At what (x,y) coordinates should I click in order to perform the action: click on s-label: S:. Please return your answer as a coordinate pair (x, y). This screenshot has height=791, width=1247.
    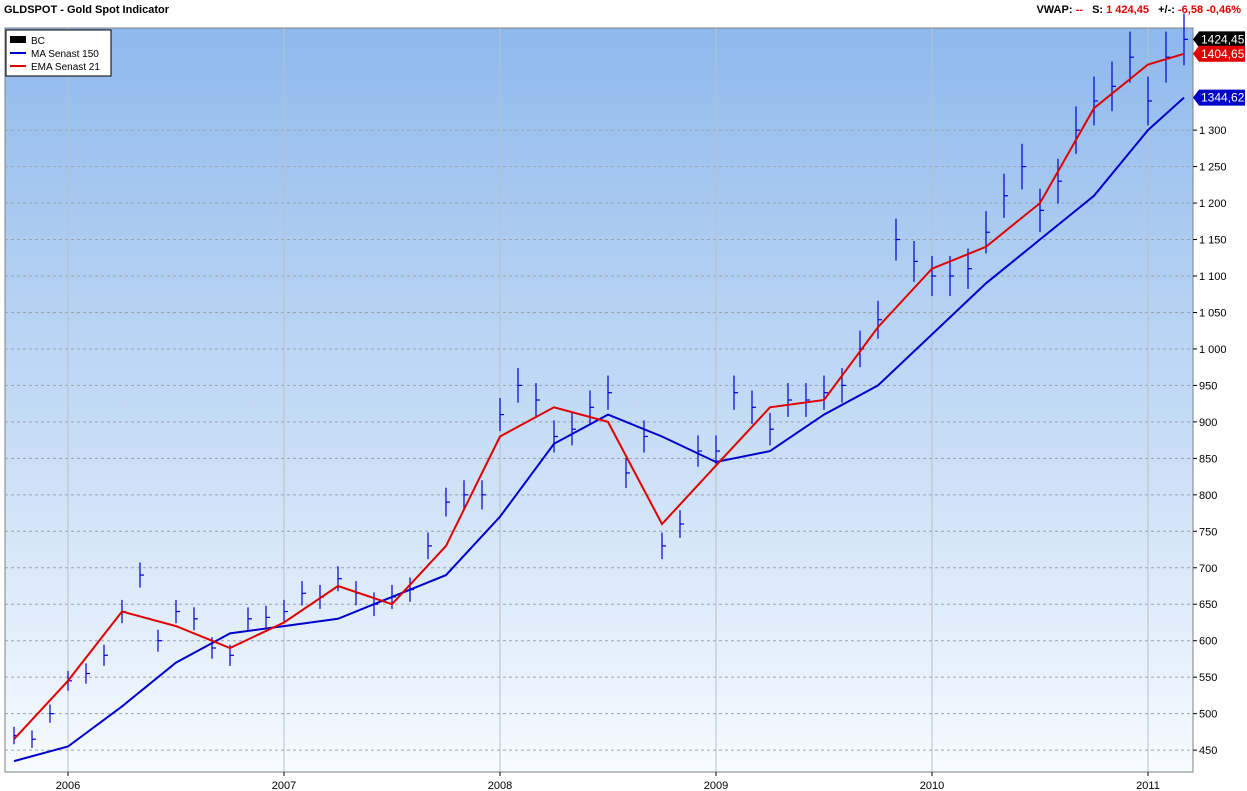
    Looking at the image, I should click on (1098, 10).